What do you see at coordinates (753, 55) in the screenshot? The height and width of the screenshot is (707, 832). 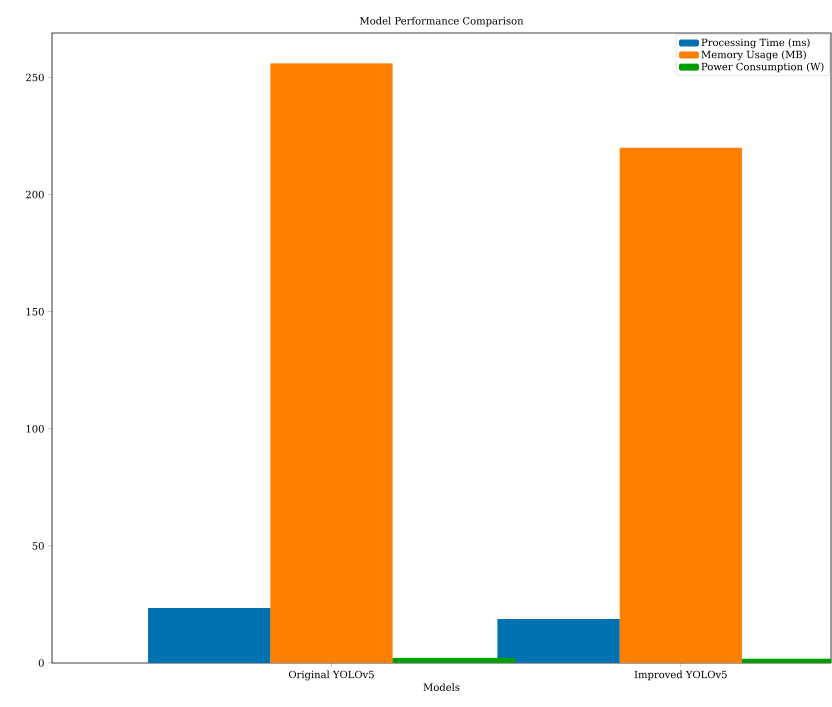 I see `legend-label: Memory Usage (MB)` at bounding box center [753, 55].